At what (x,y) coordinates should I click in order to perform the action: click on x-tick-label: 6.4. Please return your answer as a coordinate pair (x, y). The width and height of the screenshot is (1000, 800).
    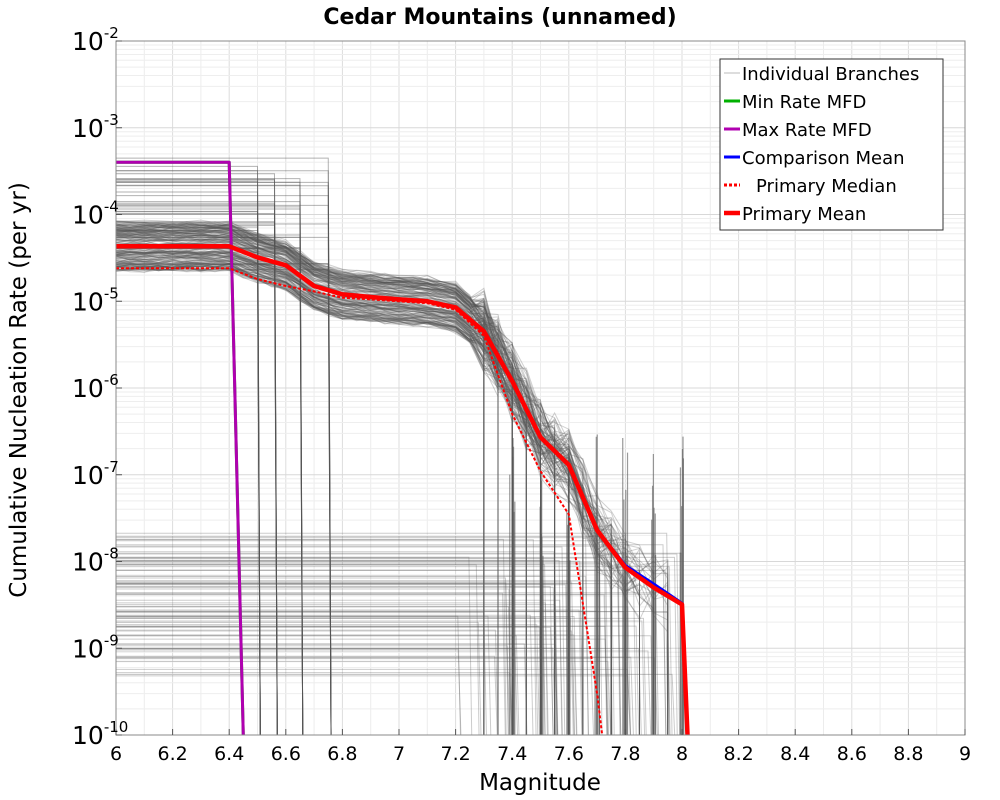
    Looking at the image, I should click on (229, 754).